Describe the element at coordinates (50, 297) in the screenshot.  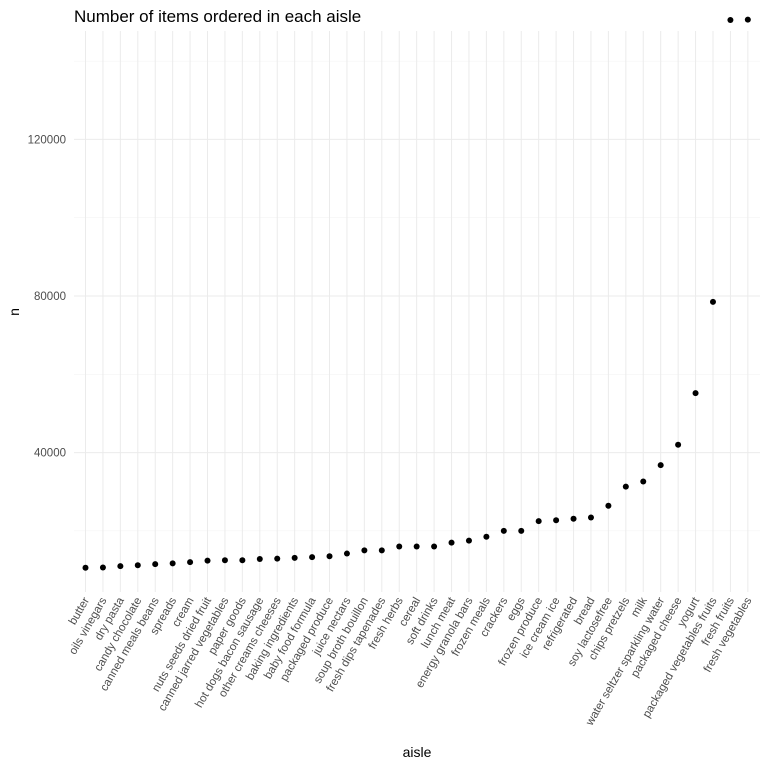
I see `y-tick-label: 80000` at that location.